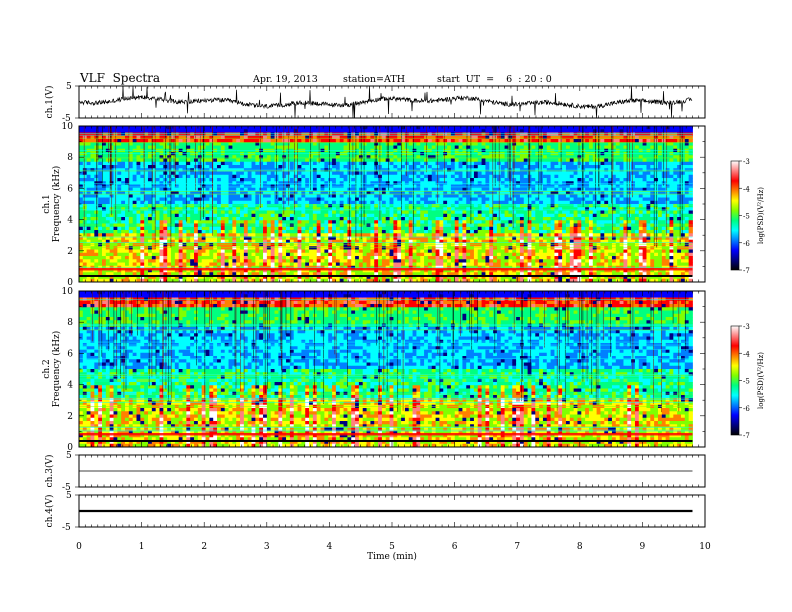  Describe the element at coordinates (385, 102) in the screenshot. I see `ch1-waveform-line` at that location.